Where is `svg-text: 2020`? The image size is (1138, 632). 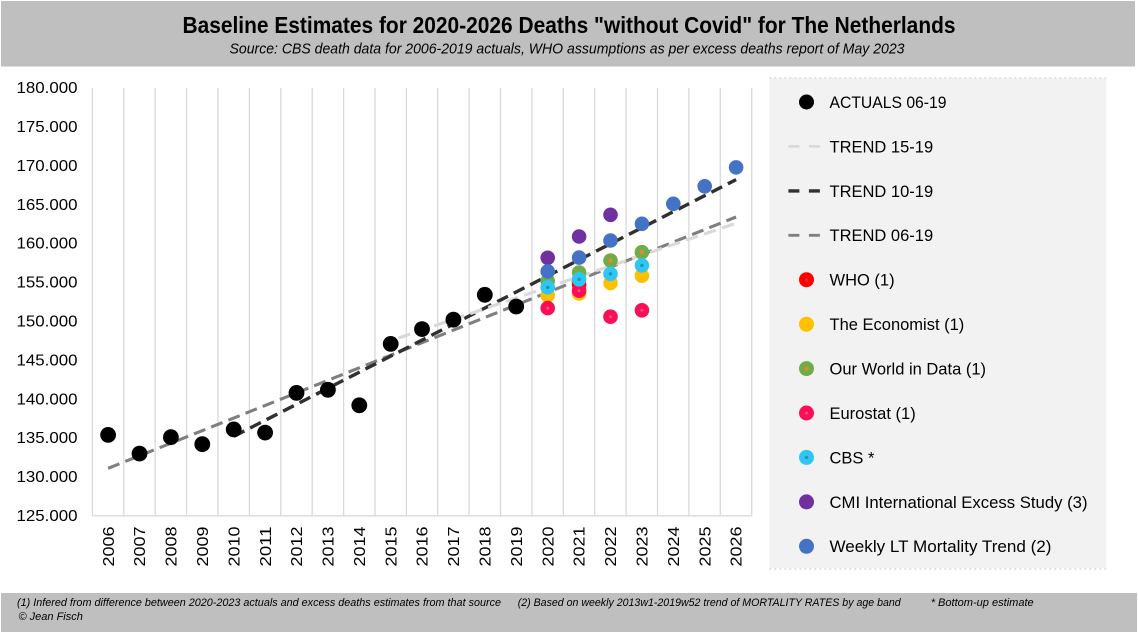
svg-text: 2020 is located at coordinates (548, 546).